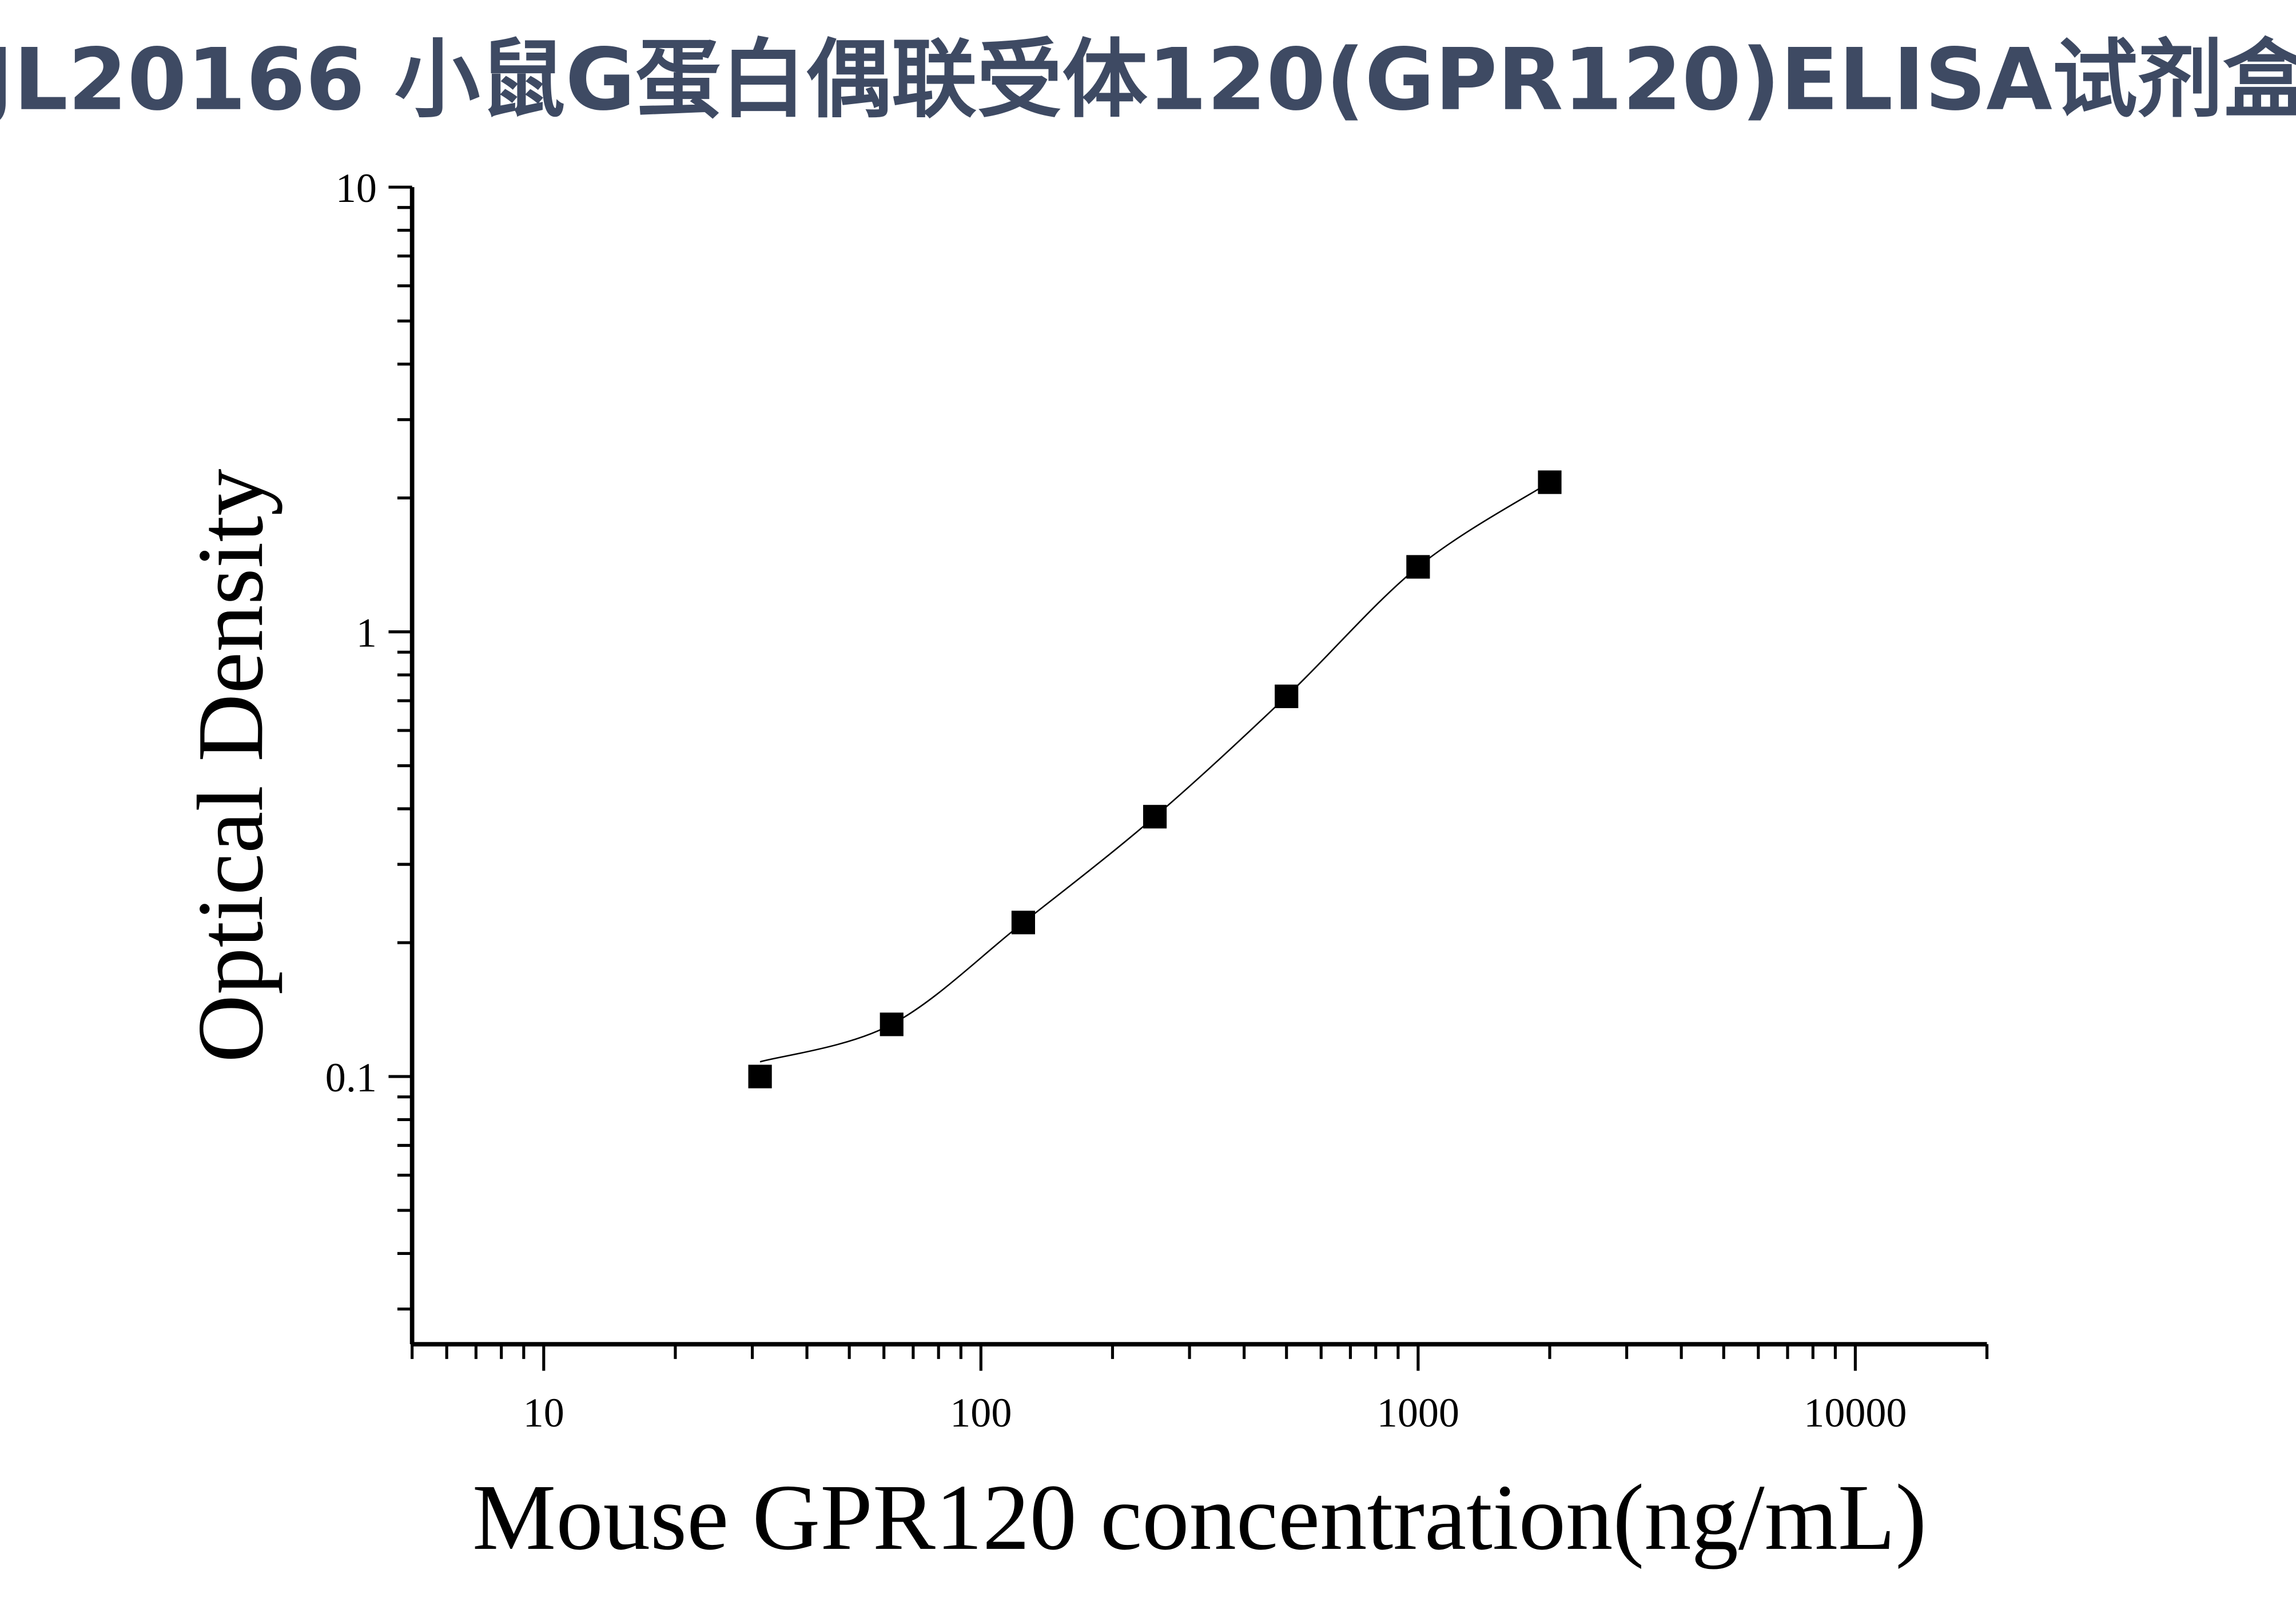  I want to click on x-tick-label: 10, so click(543, 1413).